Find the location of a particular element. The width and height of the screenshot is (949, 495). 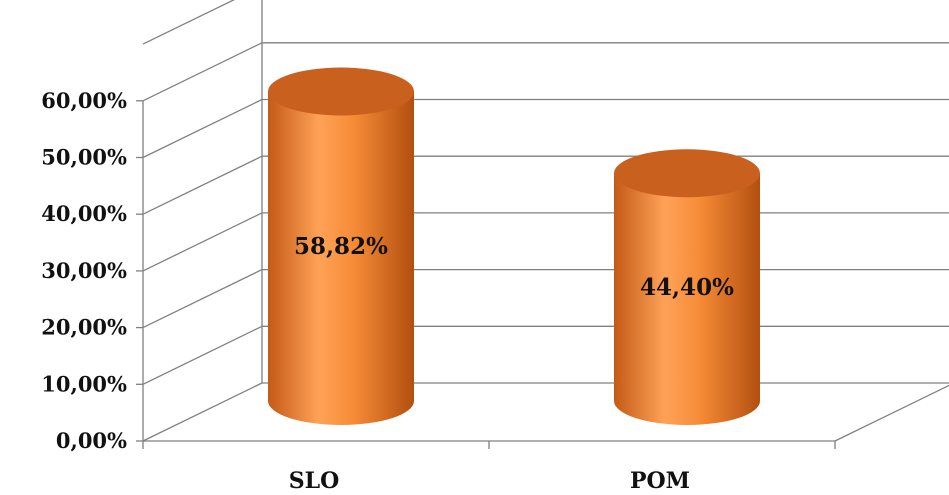

bar-pom is located at coordinates (687, 287).